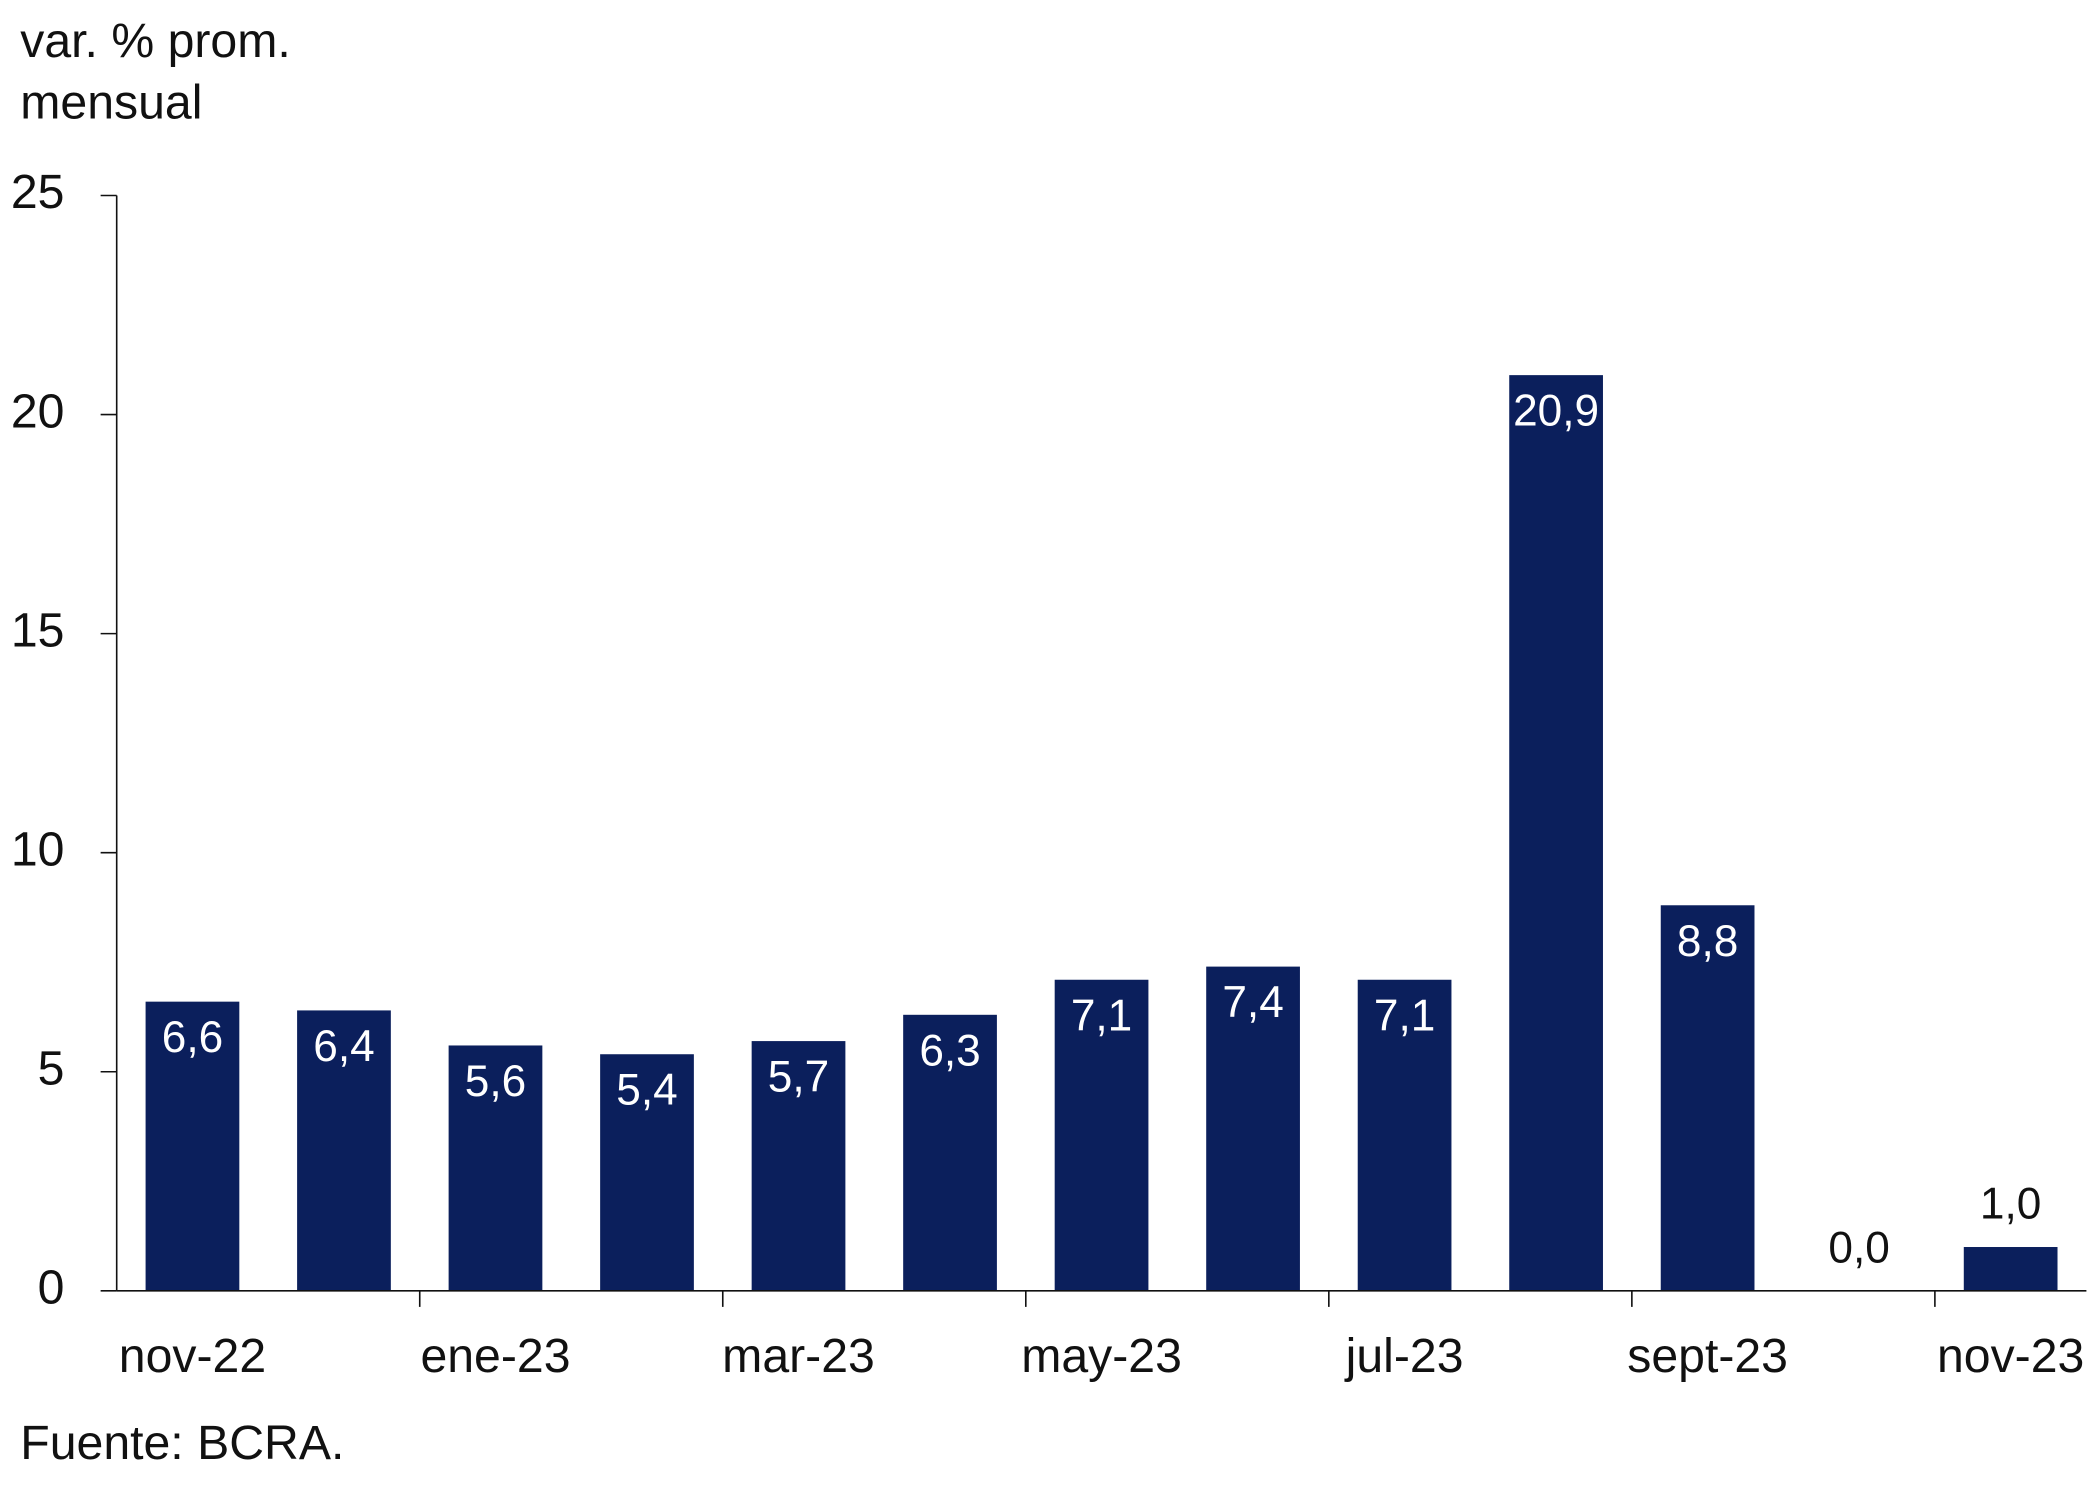 This screenshot has width=2100, height=1489. I want to click on value-label: 5,6, so click(495, 1081).